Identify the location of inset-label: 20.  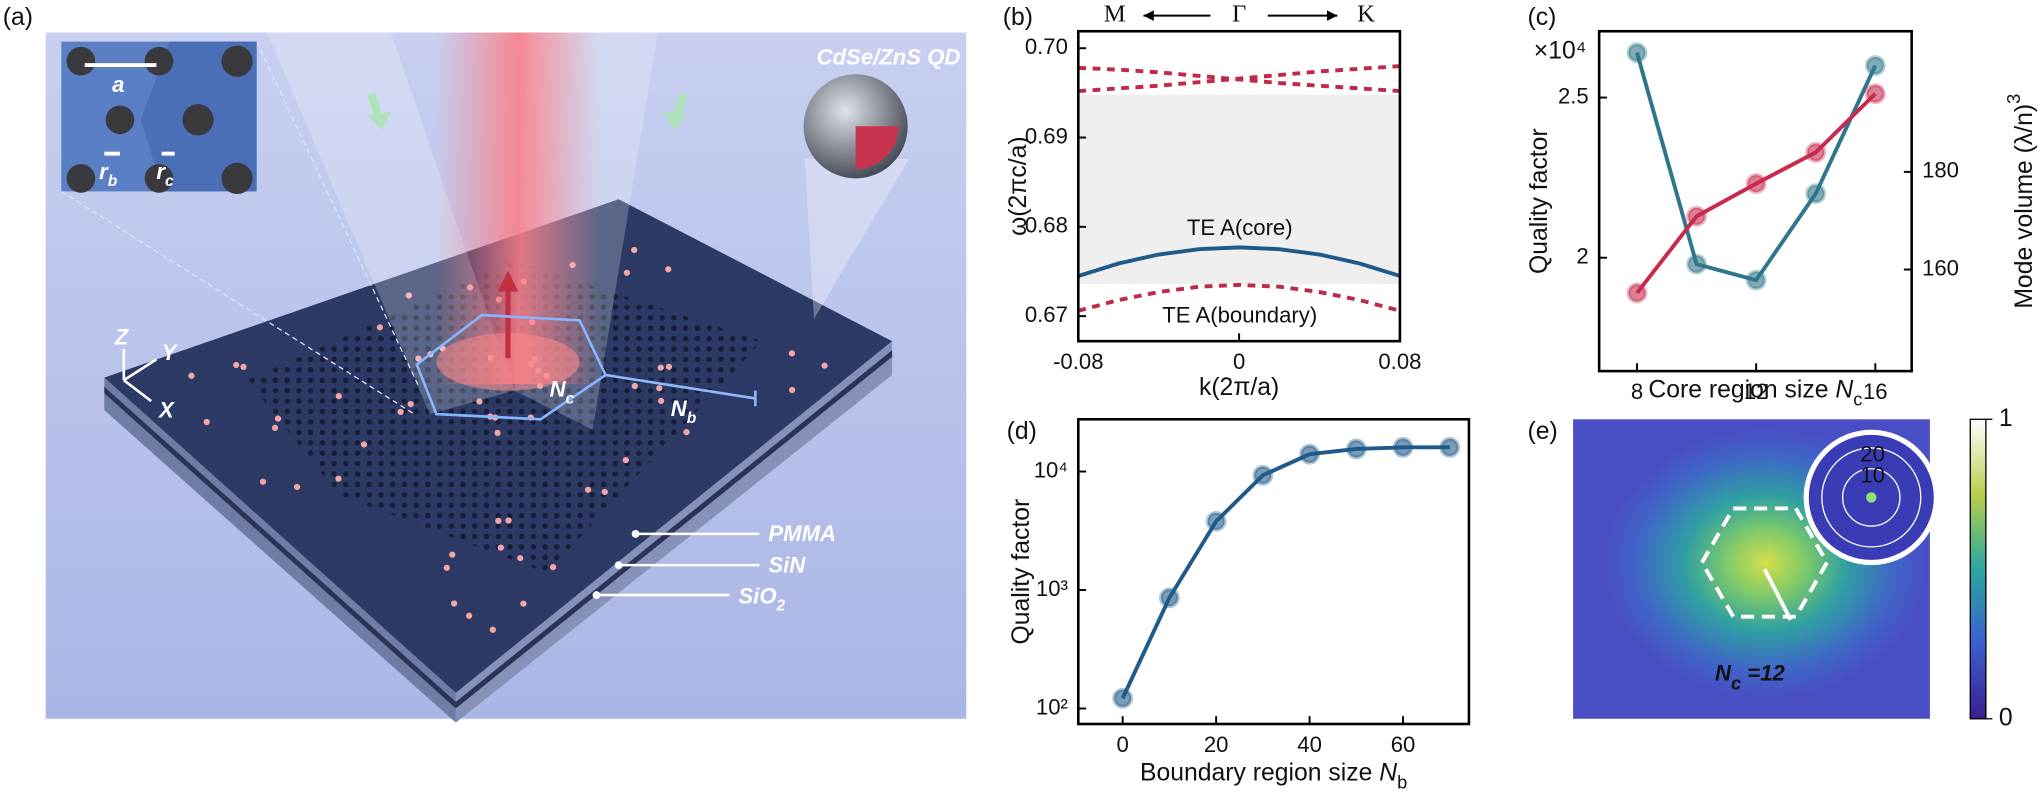
(1872, 454).